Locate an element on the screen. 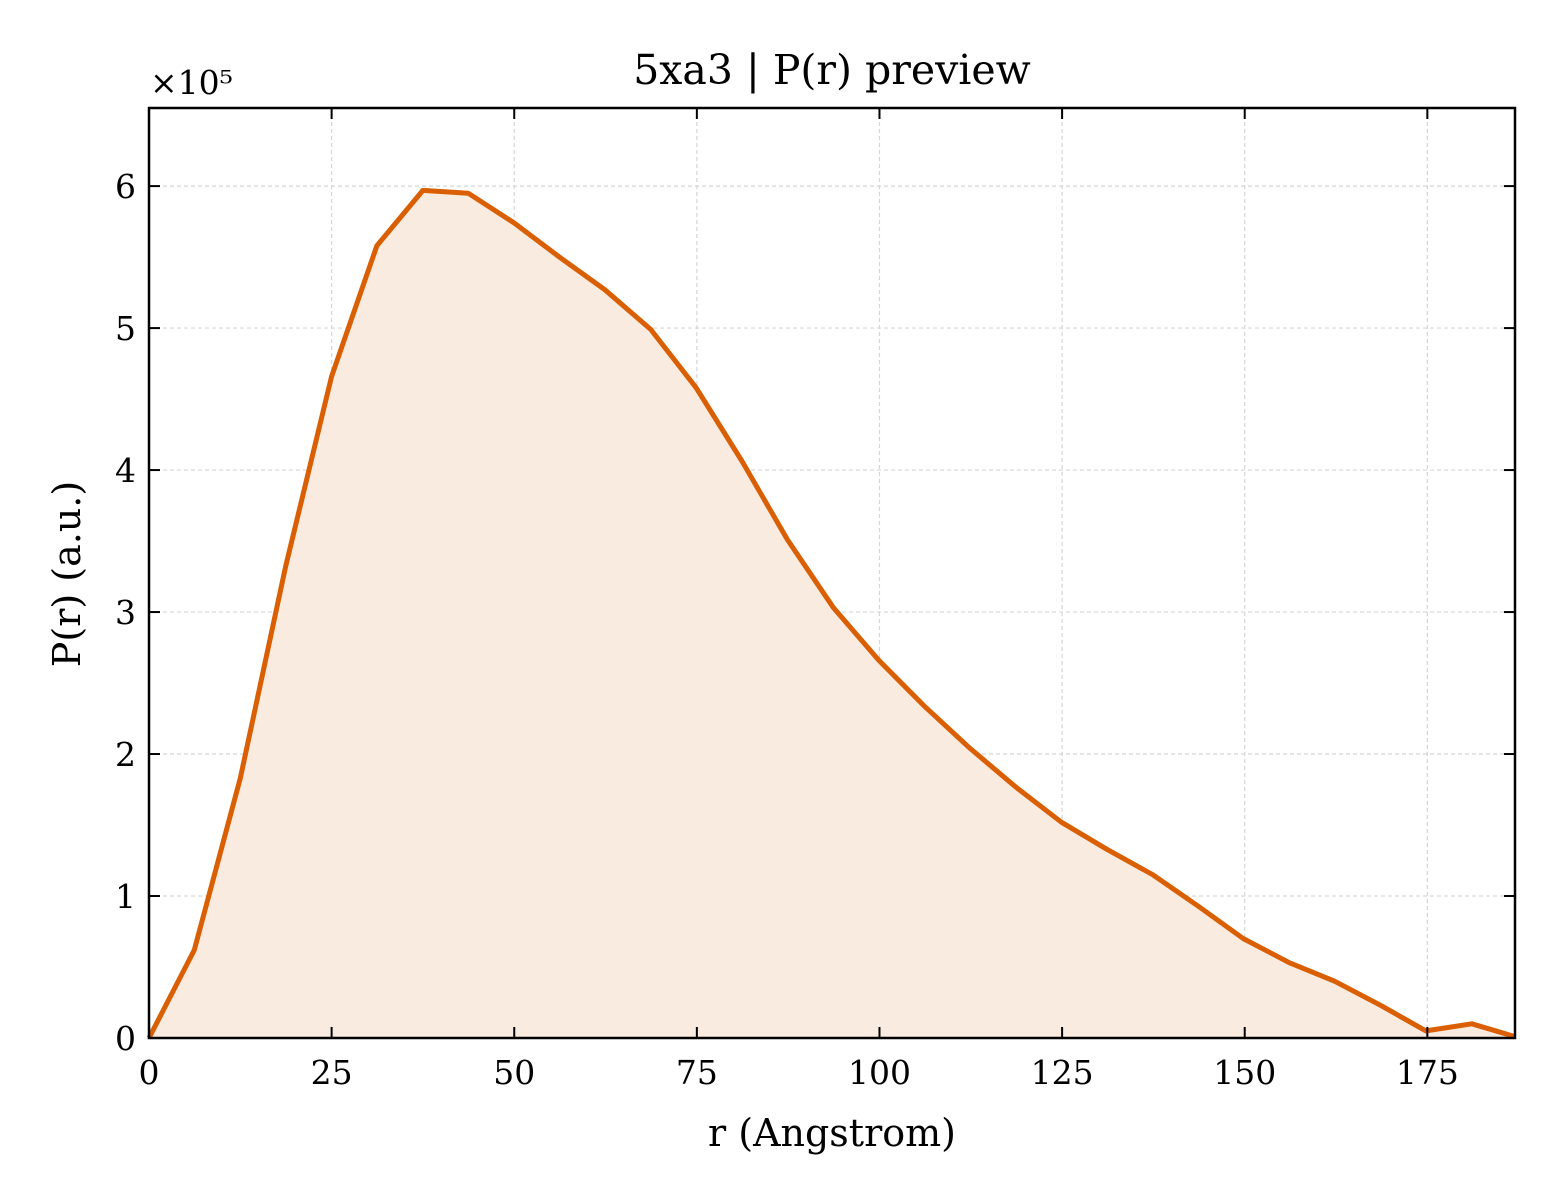  x-tick-label: 100 is located at coordinates (879, 1072).